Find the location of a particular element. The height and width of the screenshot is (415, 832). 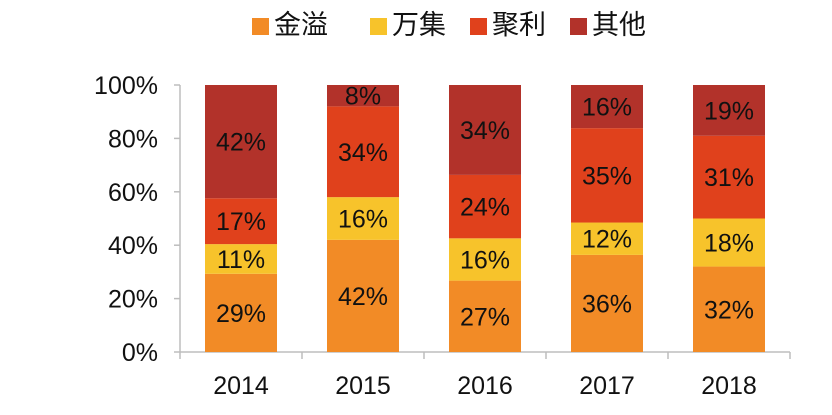

bar-stack-2017: 36% 12% 35% 16% is located at coordinates (607, 218).